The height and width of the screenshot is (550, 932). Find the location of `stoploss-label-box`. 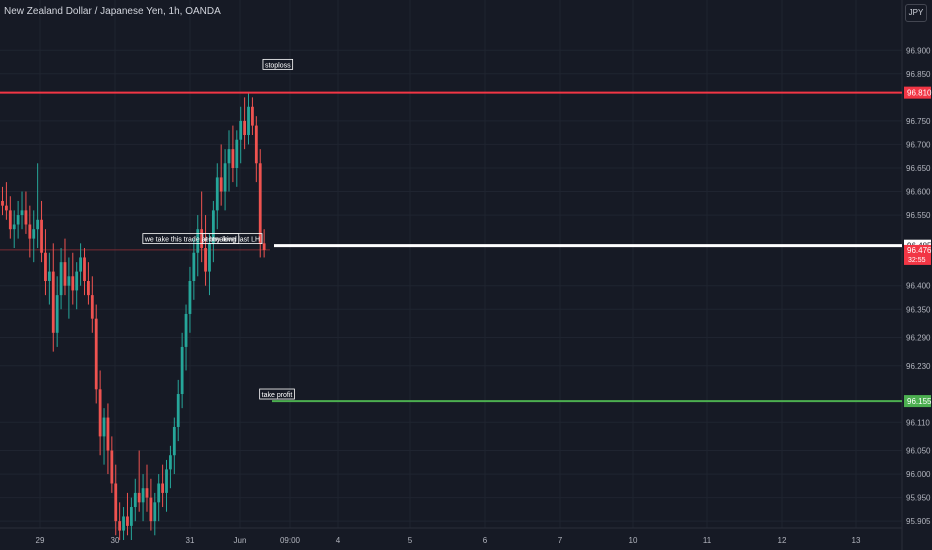

stoploss-label-box is located at coordinates (278, 64).